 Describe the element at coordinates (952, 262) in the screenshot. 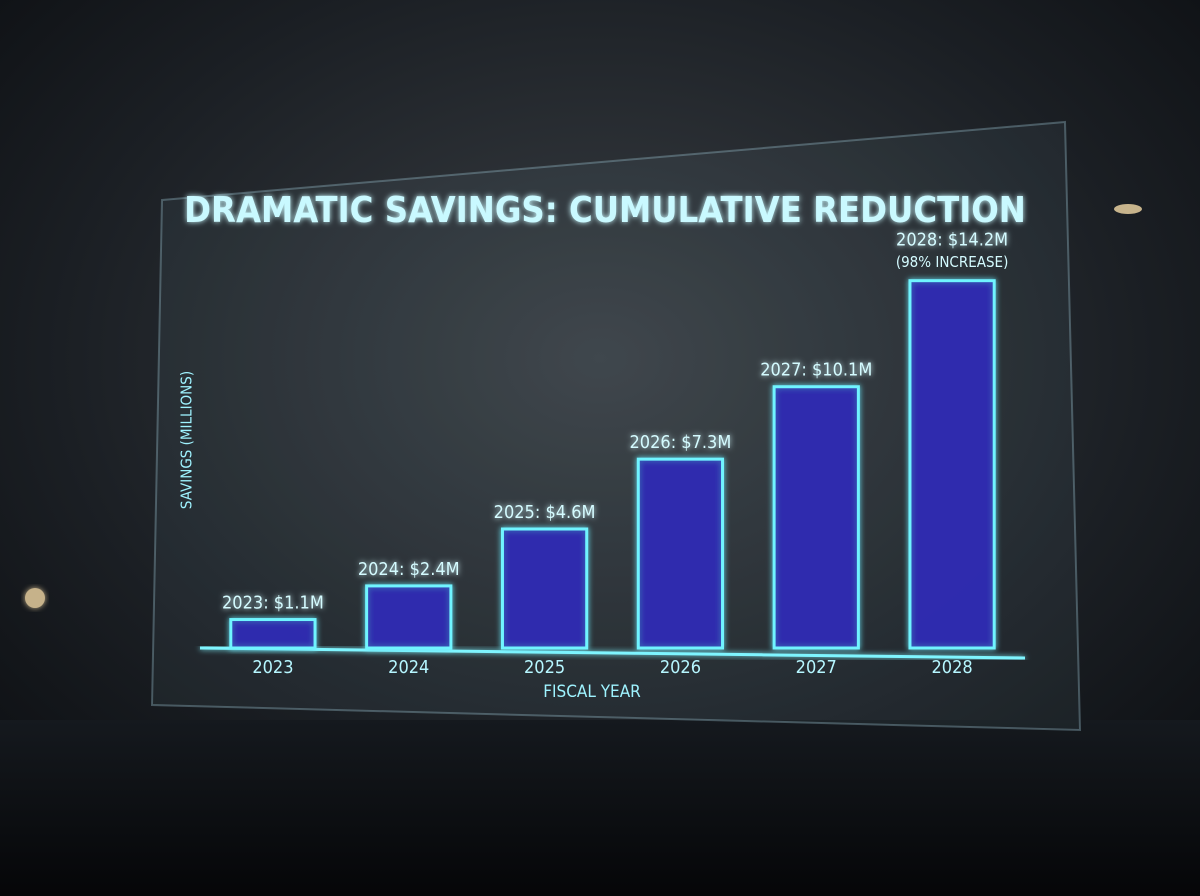

I see `annotation: (98% INCREASE)` at that location.